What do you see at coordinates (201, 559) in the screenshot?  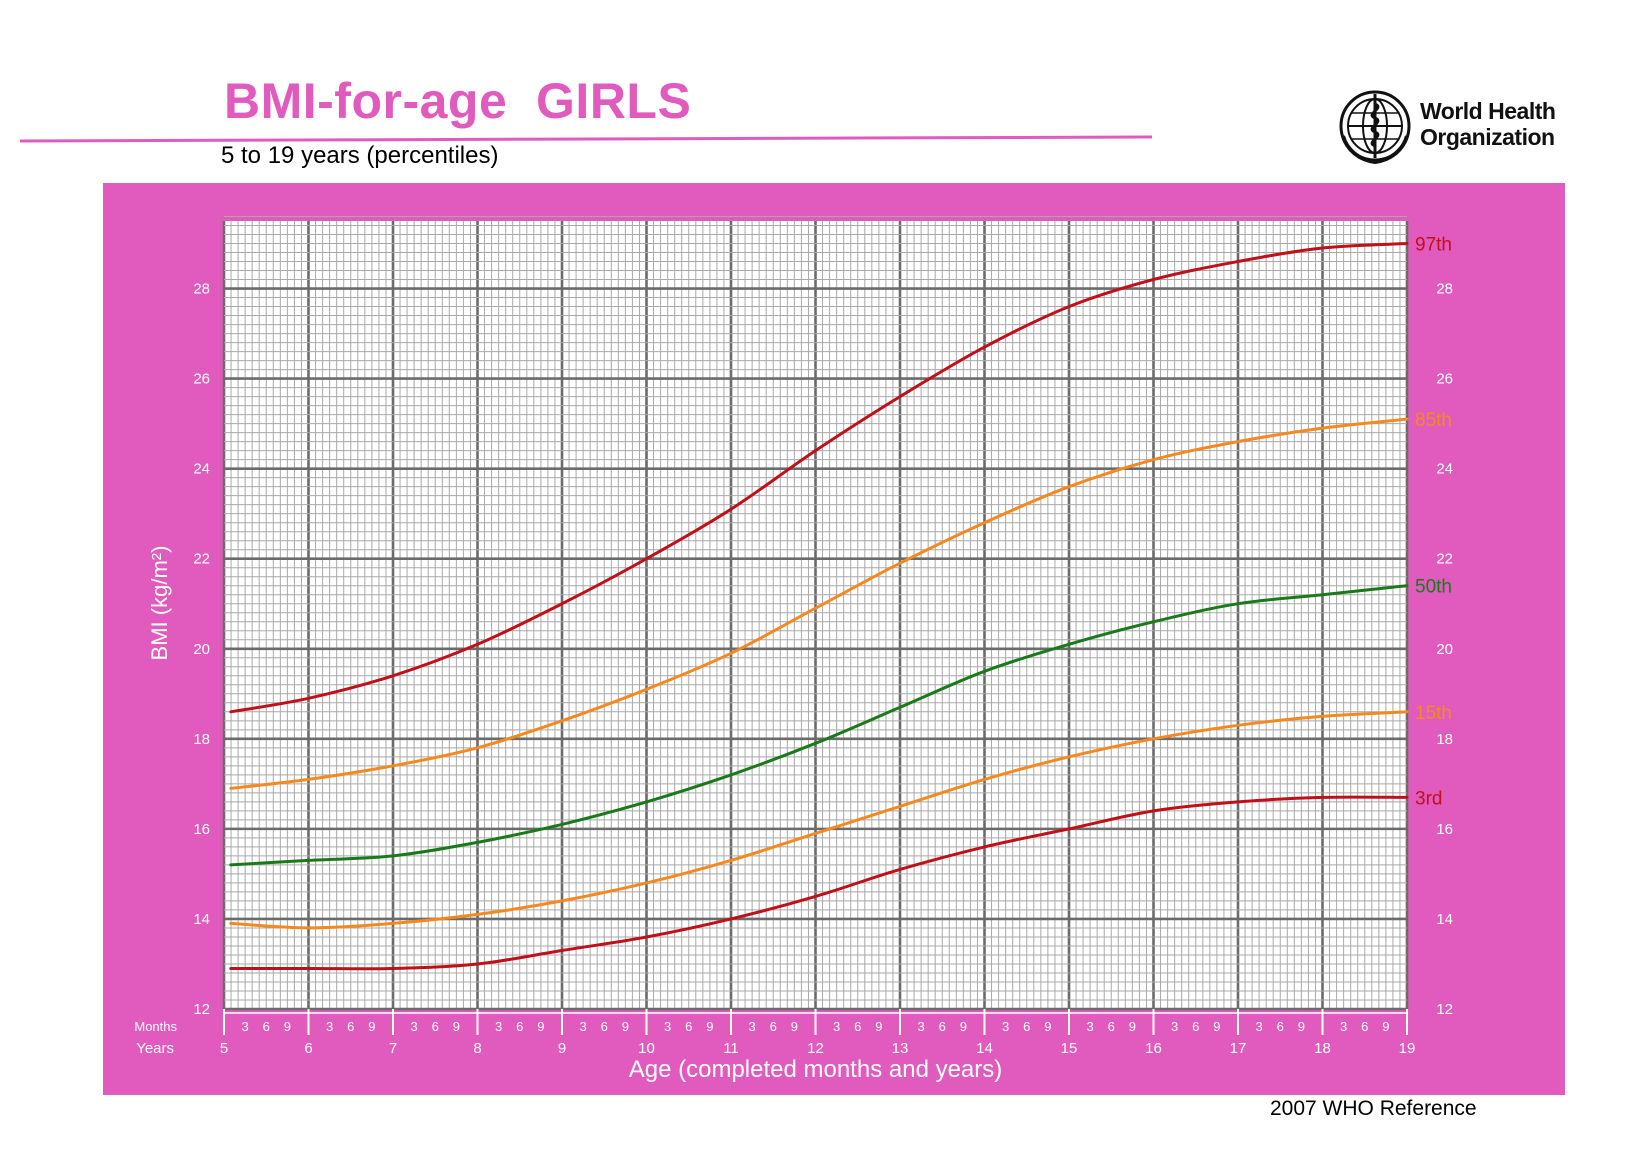 I see `y-tick-label-left: 22` at bounding box center [201, 559].